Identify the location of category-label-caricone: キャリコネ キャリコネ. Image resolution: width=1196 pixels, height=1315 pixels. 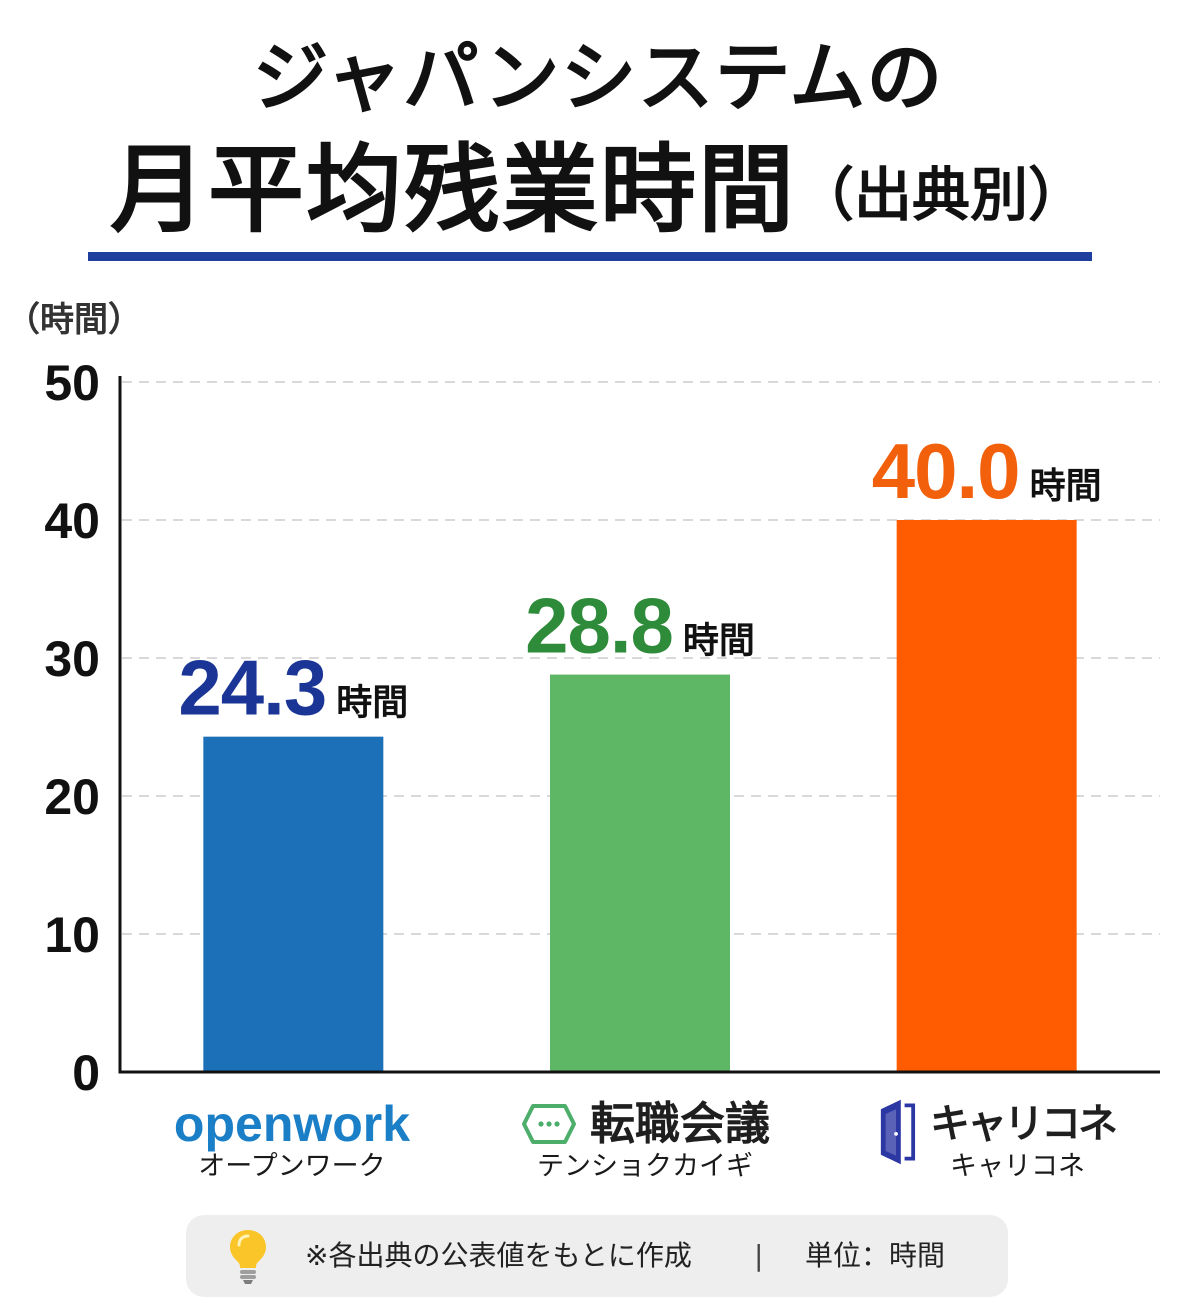
(994, 1139).